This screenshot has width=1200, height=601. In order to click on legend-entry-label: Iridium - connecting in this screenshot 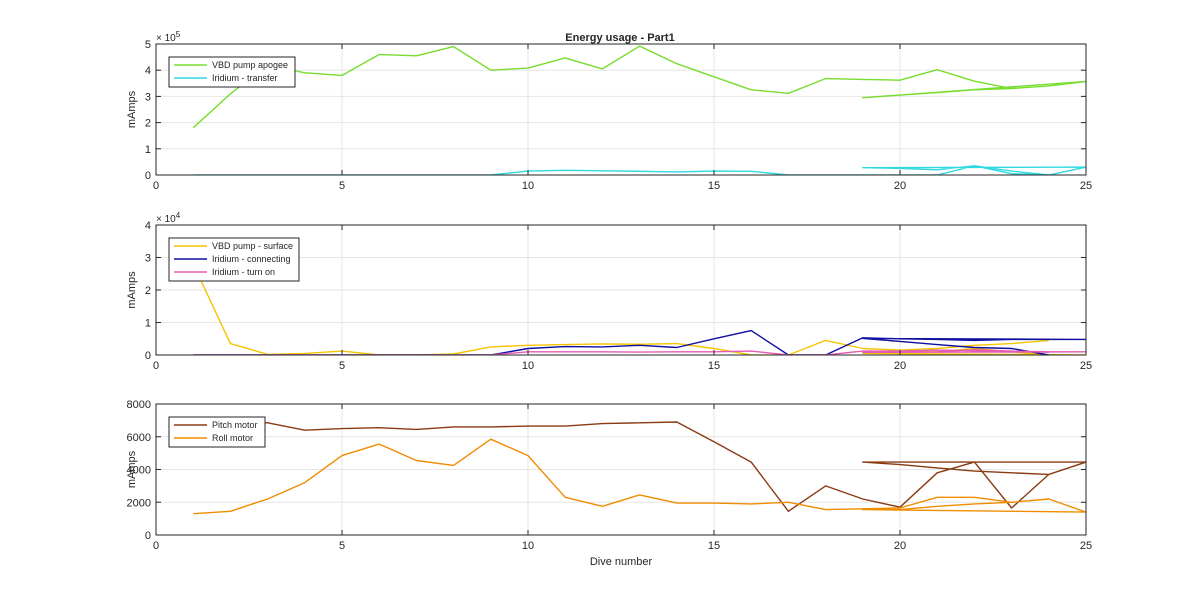, I will do `click(251, 259)`.